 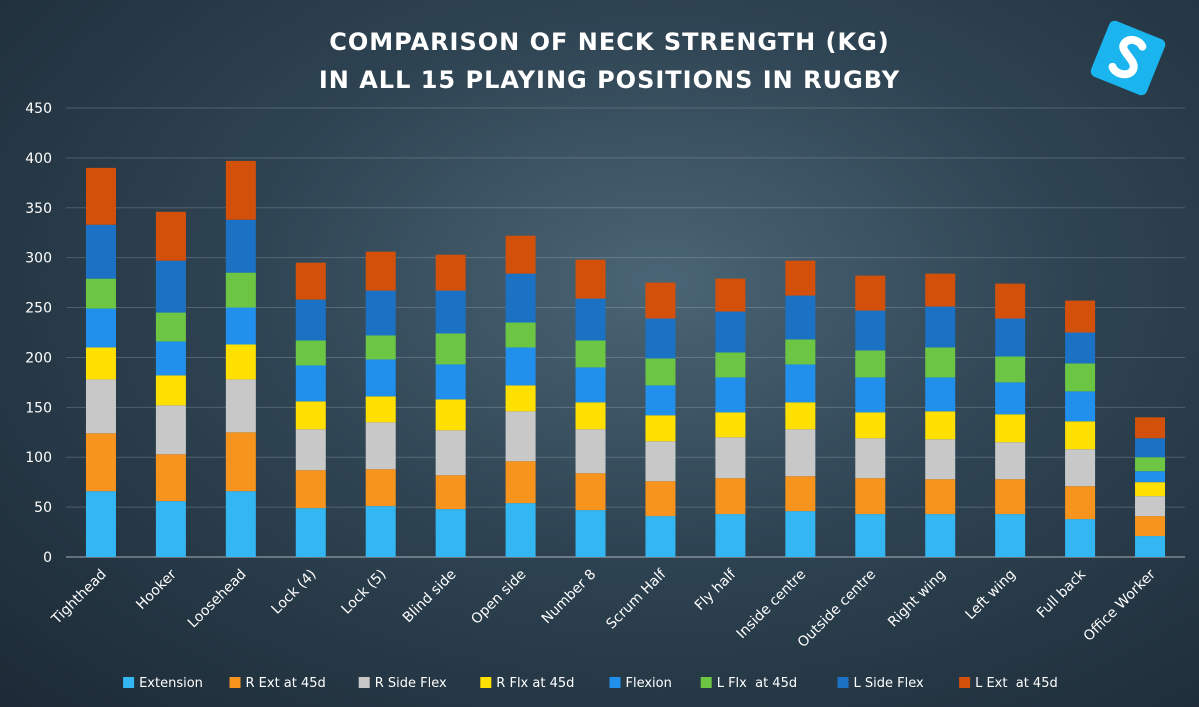 I want to click on y-tick-label: 50, so click(x=43, y=508).